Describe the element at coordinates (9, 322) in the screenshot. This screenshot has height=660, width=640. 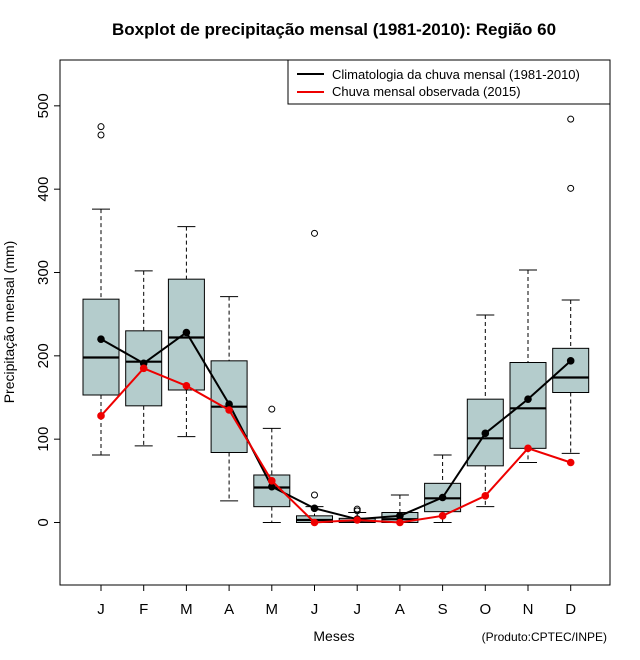
I see `y-axis-label: Precipitação mensal (mm)` at that location.